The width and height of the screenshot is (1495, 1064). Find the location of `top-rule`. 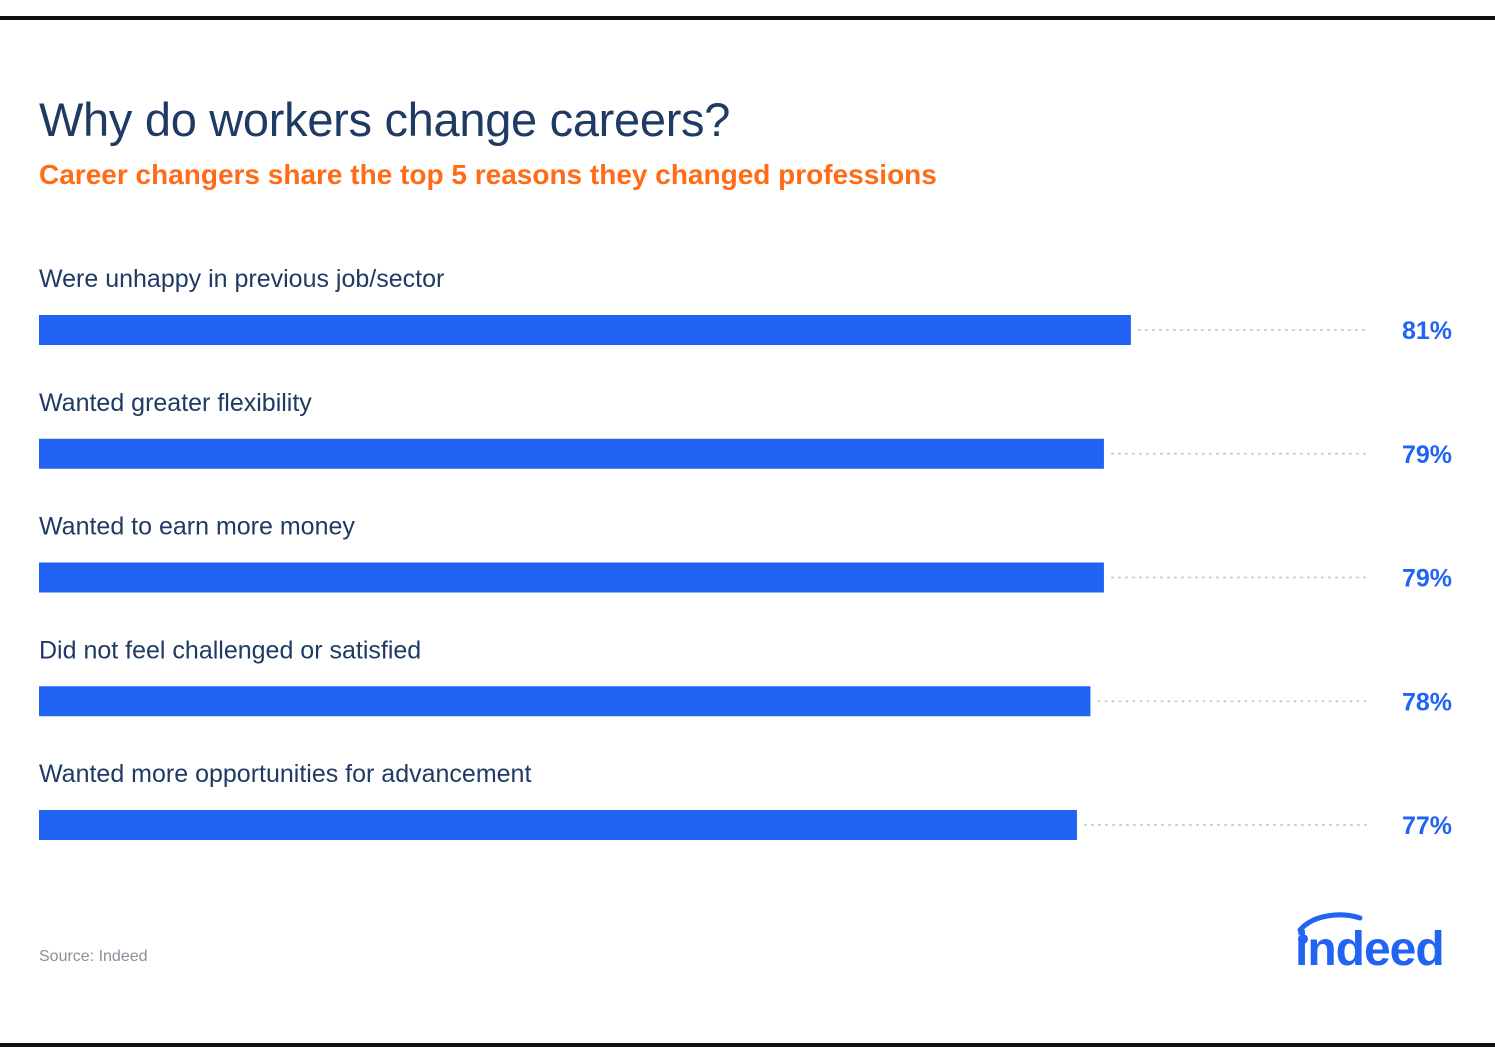

top-rule is located at coordinates (747, 18).